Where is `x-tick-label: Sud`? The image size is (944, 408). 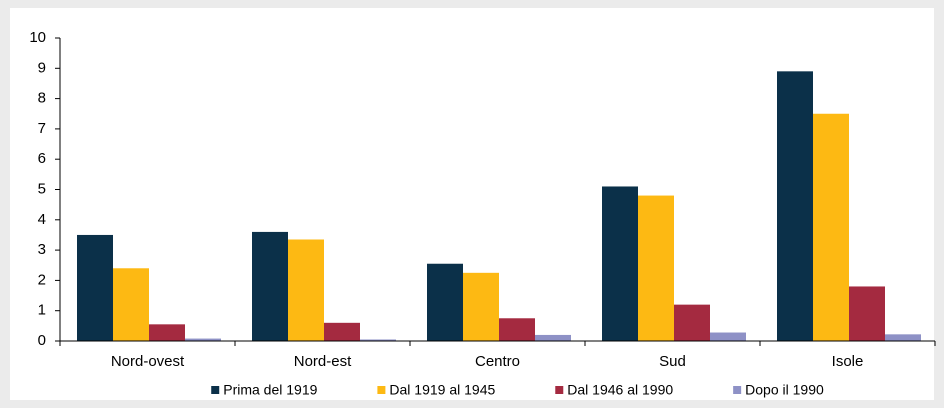
x-tick-label: Sud is located at coordinates (672, 361).